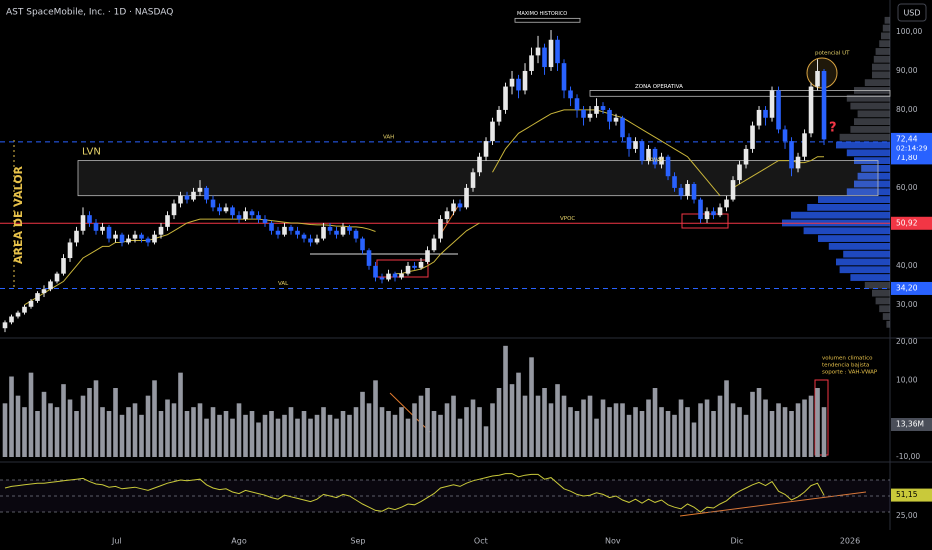  I want to click on level-tag-label: 34,20, so click(907, 287).